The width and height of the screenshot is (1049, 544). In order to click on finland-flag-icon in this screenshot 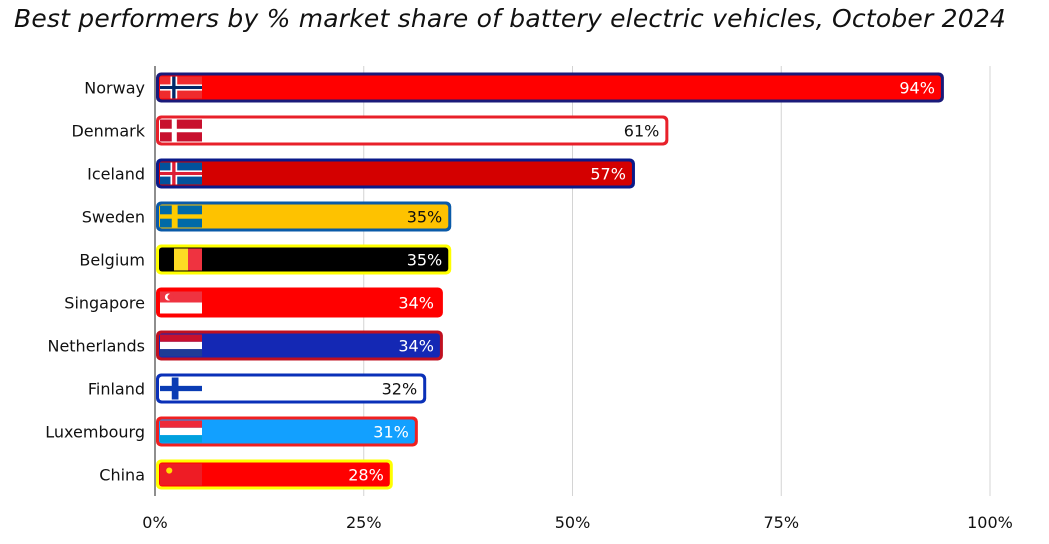, I will do `click(181, 388)`.